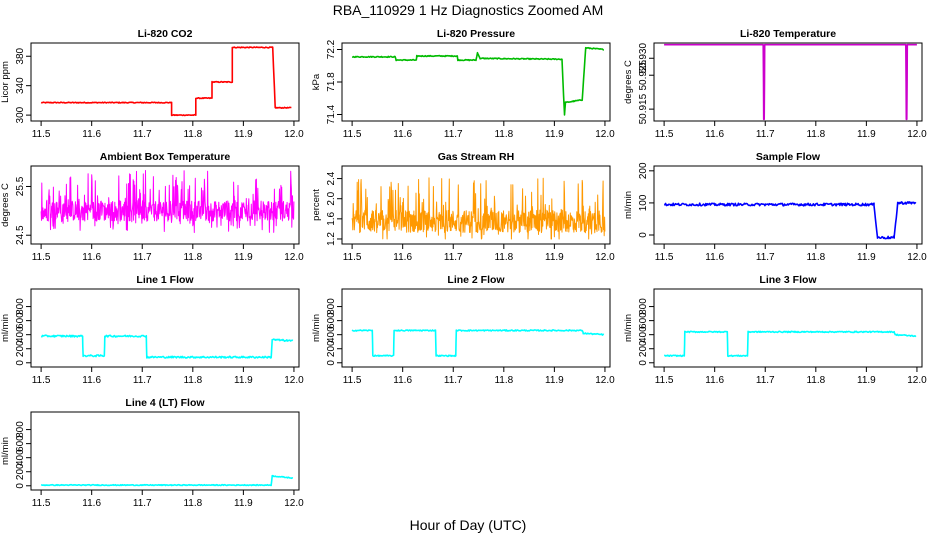 The image size is (936, 540). What do you see at coordinates (866, 380) in the screenshot?
I see `panel-9-xtick-label: 11.9` at bounding box center [866, 380].